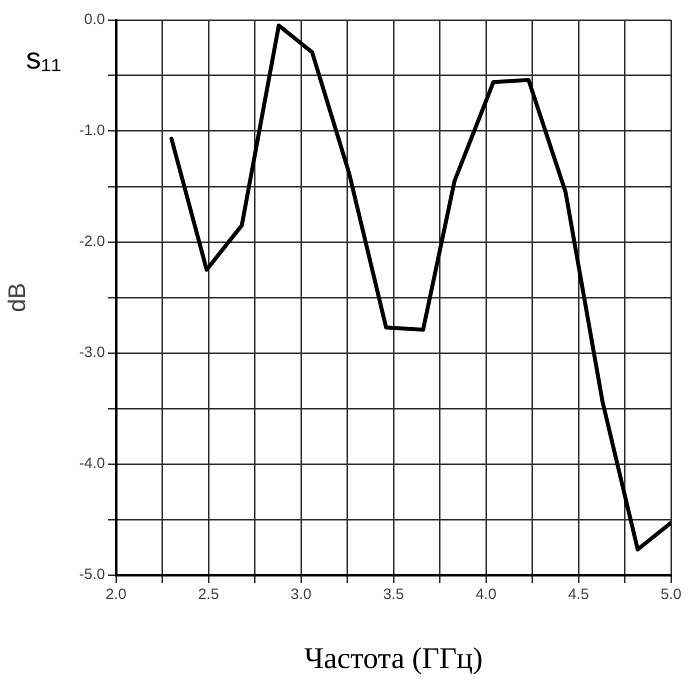 The height and width of the screenshot is (682, 693). I want to click on x-tick-label: 5.0, so click(671, 595).